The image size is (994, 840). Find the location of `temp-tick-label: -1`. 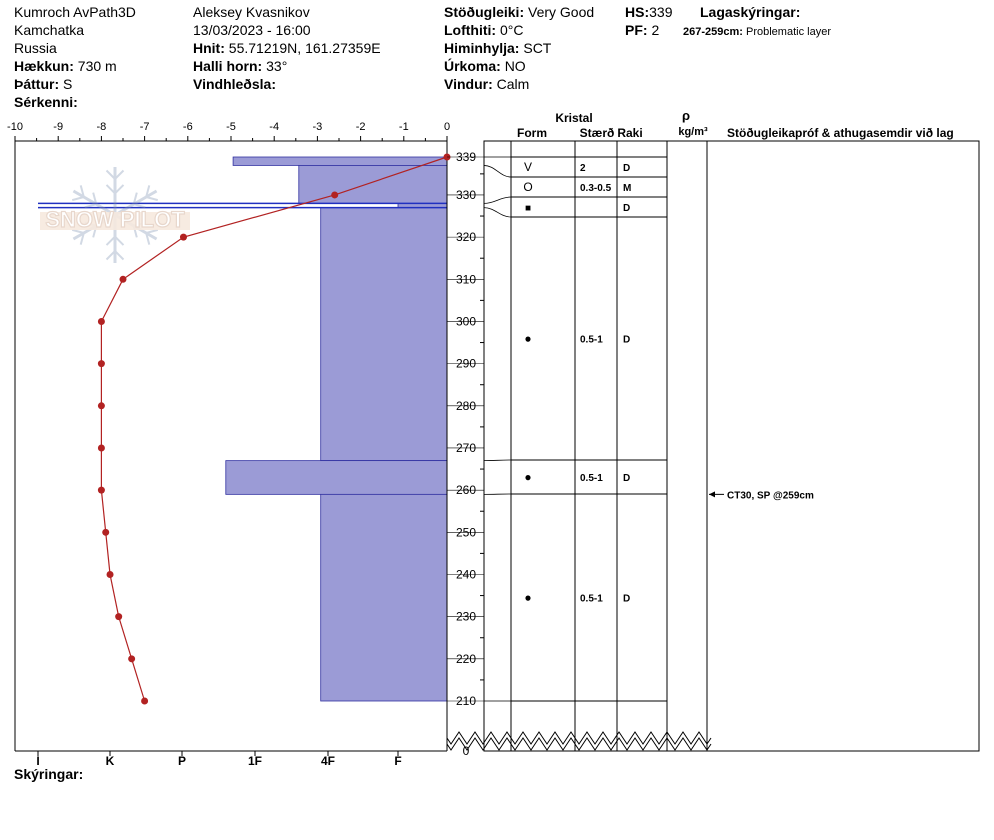

temp-tick-label: -1 is located at coordinates (404, 127).